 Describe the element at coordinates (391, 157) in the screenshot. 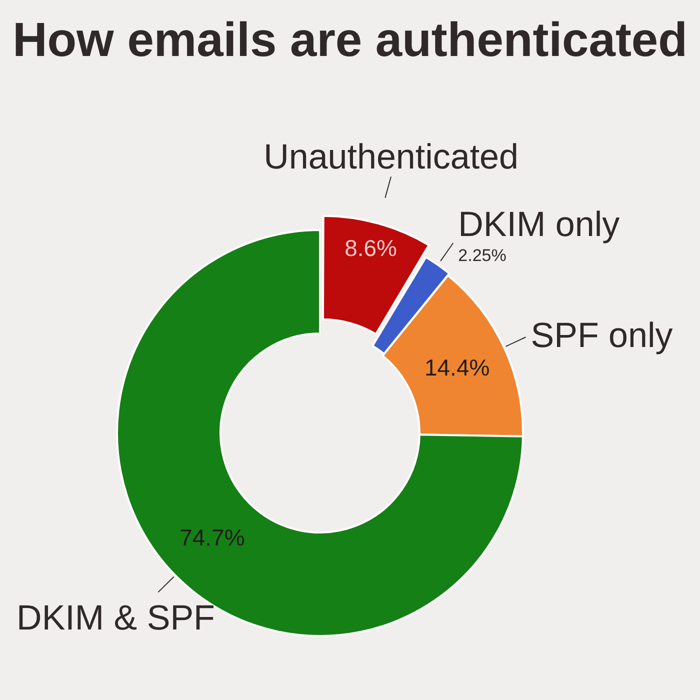

I see `slice-label: Unauthenticated` at that location.